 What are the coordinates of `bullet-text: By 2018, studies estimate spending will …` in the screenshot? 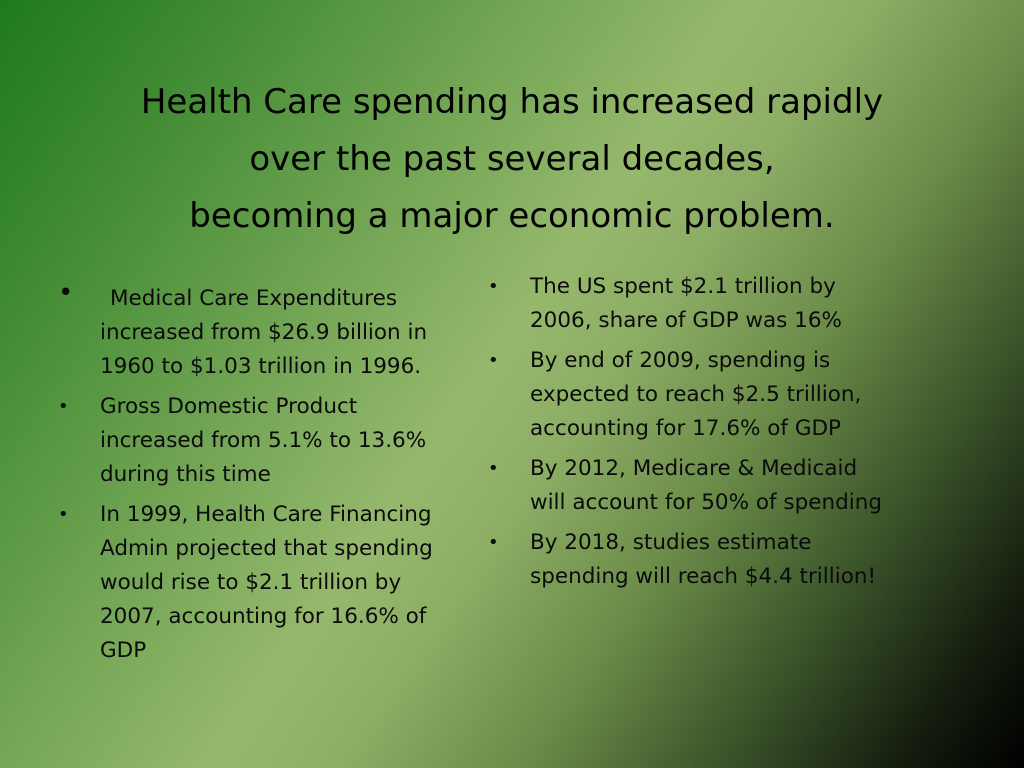 It's located at (703, 559).